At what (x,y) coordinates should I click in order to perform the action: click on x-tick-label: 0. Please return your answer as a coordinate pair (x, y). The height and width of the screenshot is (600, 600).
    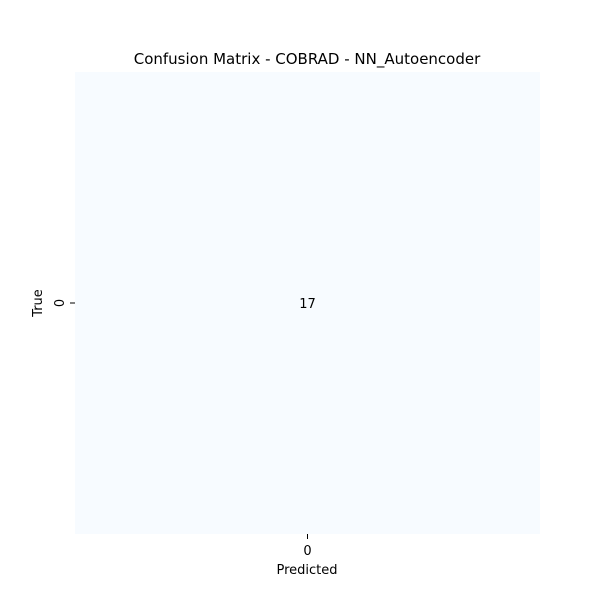
    Looking at the image, I should click on (307, 551).